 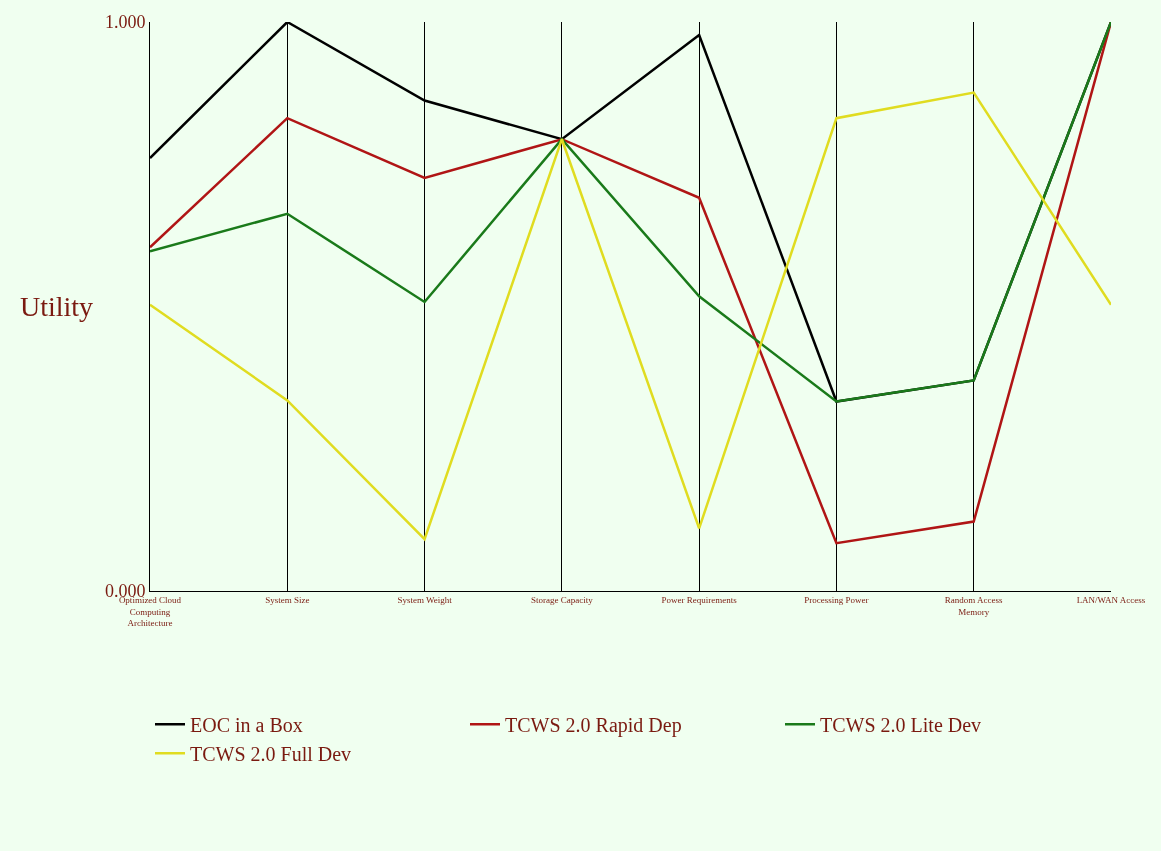 What do you see at coordinates (562, 599) in the screenshot?
I see `x-tick-label: Storage Capacity` at bounding box center [562, 599].